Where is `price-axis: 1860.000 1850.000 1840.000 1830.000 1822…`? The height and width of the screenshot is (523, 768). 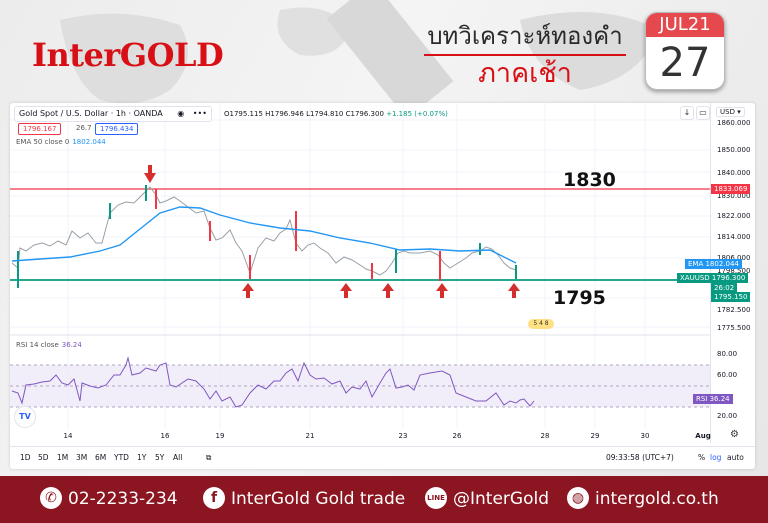
price-axis: 1860.000 1850.000 1840.000 1830.000 1822… is located at coordinates (716, 273).